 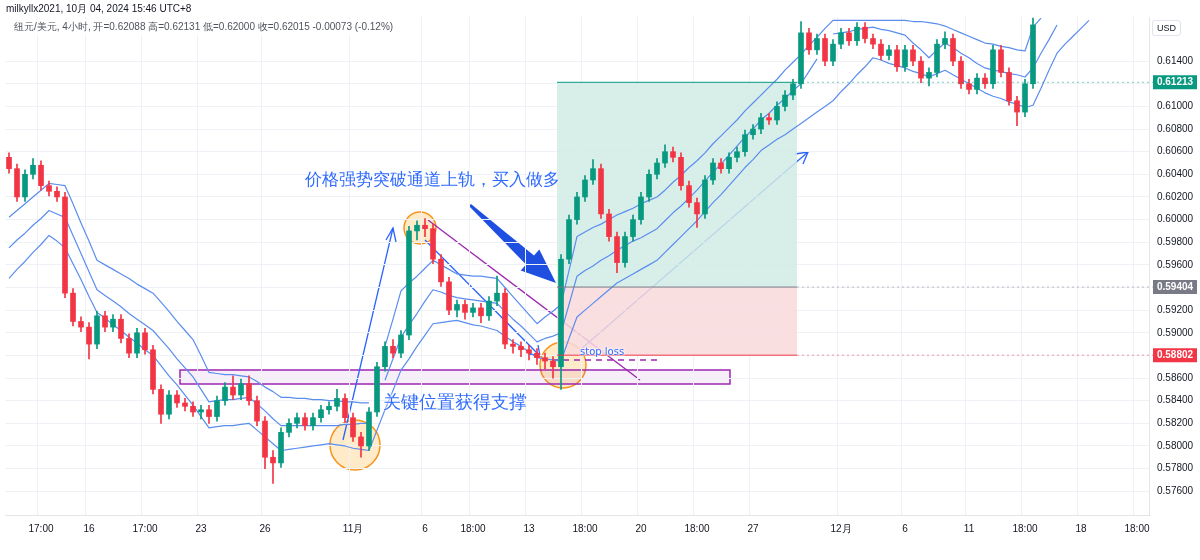 I want to click on y-tick-label: 0.60200, so click(x=1175, y=196).